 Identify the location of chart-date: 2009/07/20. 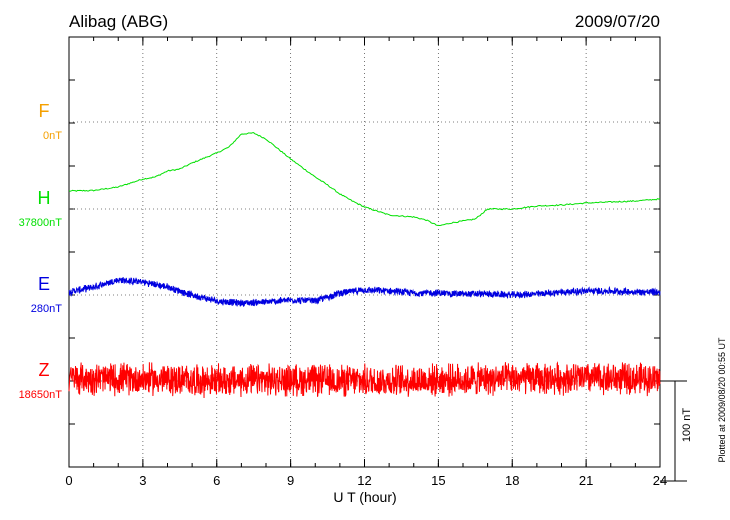
(617, 21).